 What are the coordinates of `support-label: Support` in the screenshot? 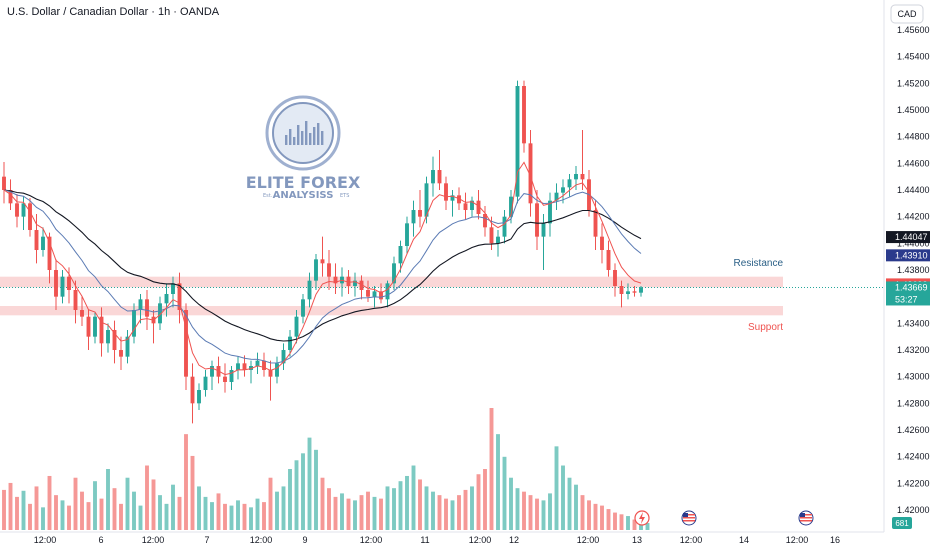 It's located at (765, 327).